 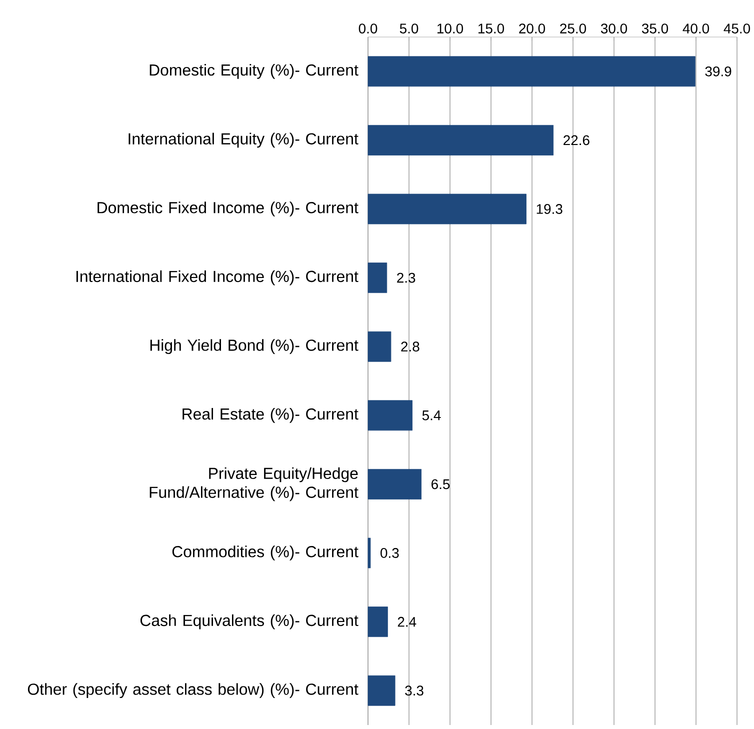 I want to click on data-label: 6.5, so click(x=441, y=484).